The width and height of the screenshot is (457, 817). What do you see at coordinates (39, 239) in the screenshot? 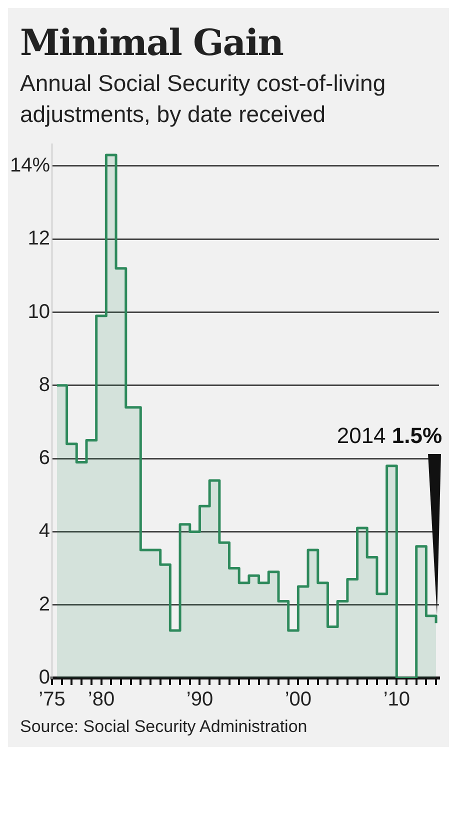
I see `y-tick-label: 12` at bounding box center [39, 239].